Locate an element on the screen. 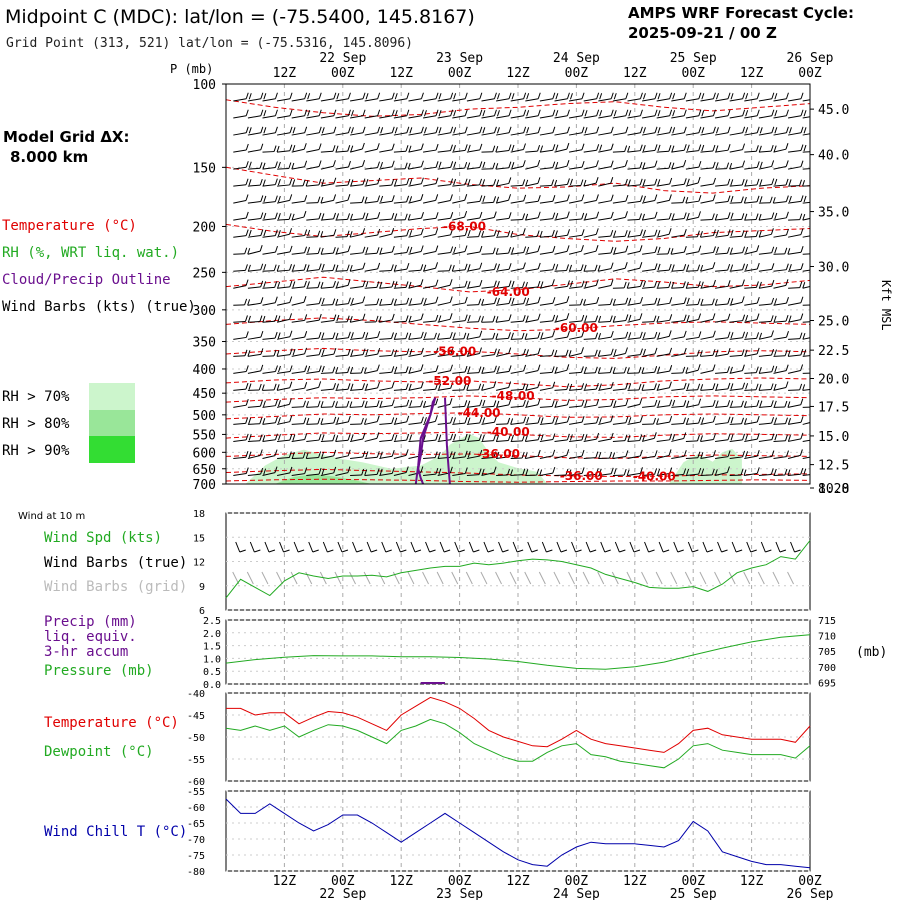 The height and width of the screenshot is (900, 900). surface-wind-barb is located at coordinates (677, 563).